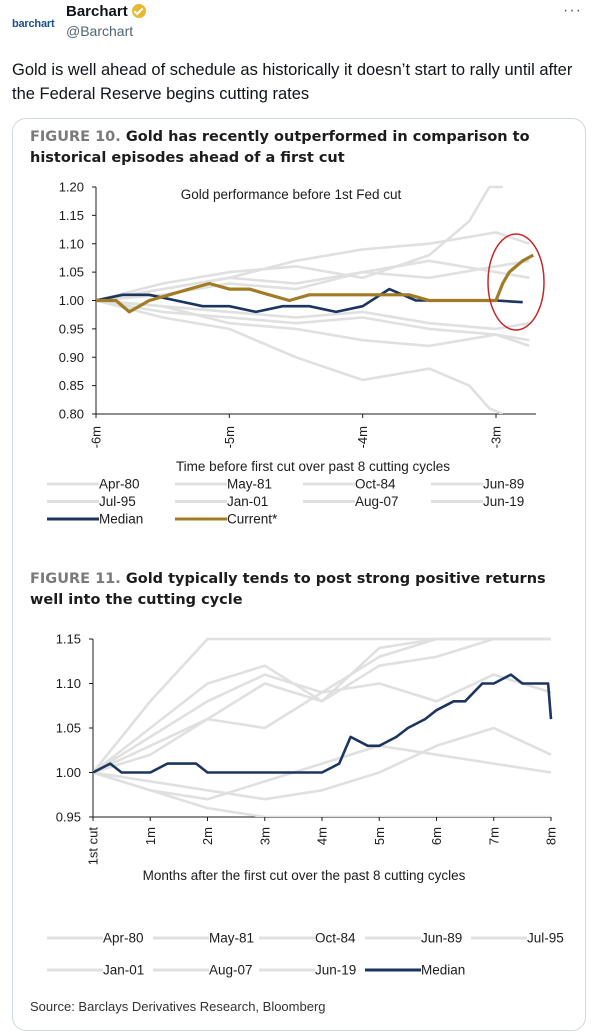 This screenshot has height=1035, width=600. What do you see at coordinates (207, 836) in the screenshot?
I see `x-tick-label: 2m` at bounding box center [207, 836].